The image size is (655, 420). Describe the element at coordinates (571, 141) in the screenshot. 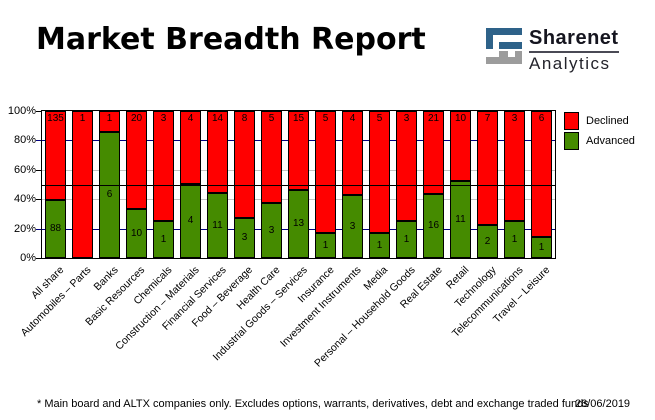

I see `legend-swatch-advanced` at that location.